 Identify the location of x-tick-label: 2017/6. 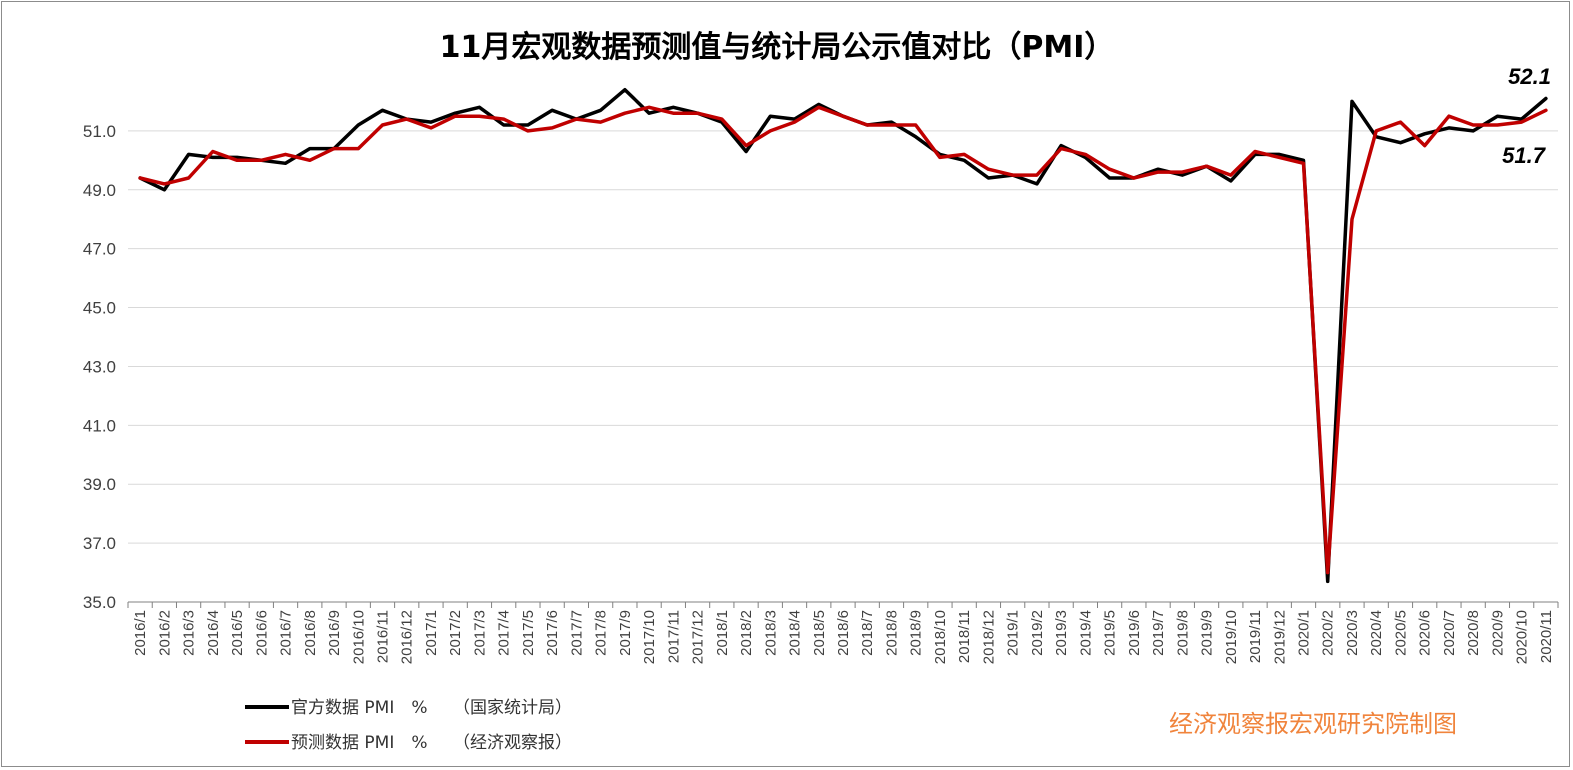
(552, 633).